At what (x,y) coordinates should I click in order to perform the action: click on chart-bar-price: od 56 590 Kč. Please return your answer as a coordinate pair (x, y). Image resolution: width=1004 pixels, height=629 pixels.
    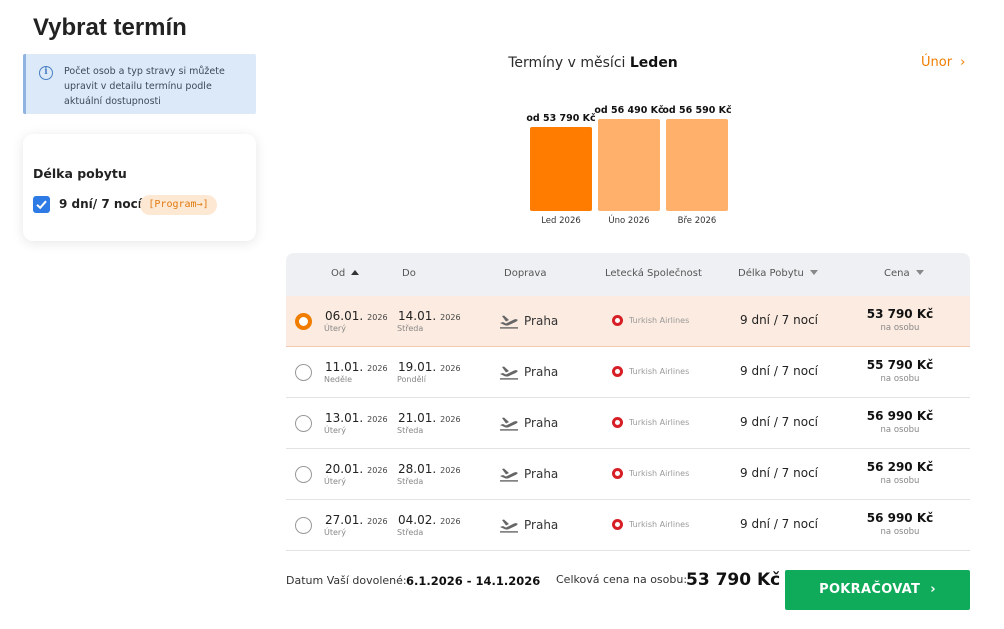
    Looking at the image, I should click on (697, 110).